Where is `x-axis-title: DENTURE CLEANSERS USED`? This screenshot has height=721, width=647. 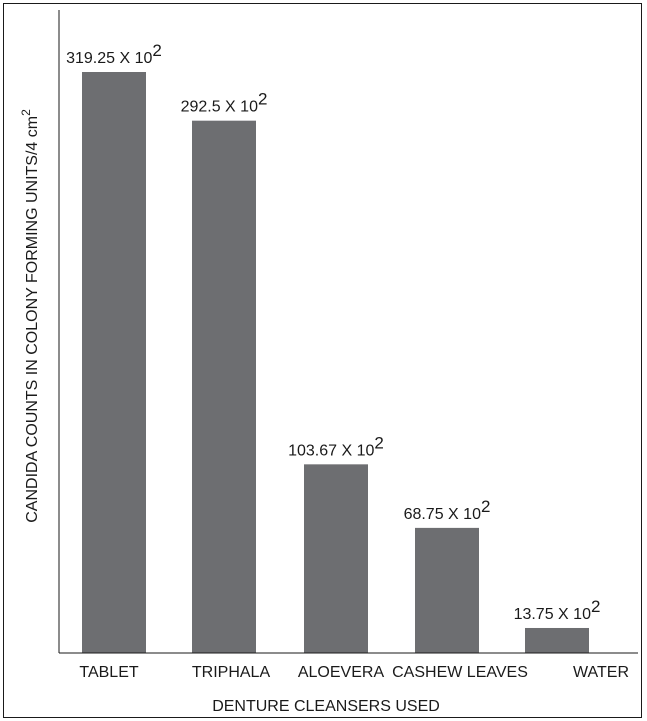
x-axis-title: DENTURE CLEANSERS USED is located at coordinates (326, 706).